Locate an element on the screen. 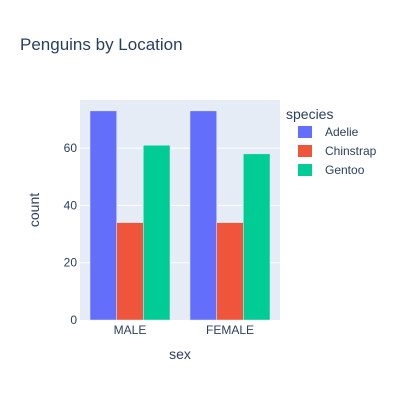 This screenshot has width=400, height=400. bar-gentoo-female is located at coordinates (257, 237).